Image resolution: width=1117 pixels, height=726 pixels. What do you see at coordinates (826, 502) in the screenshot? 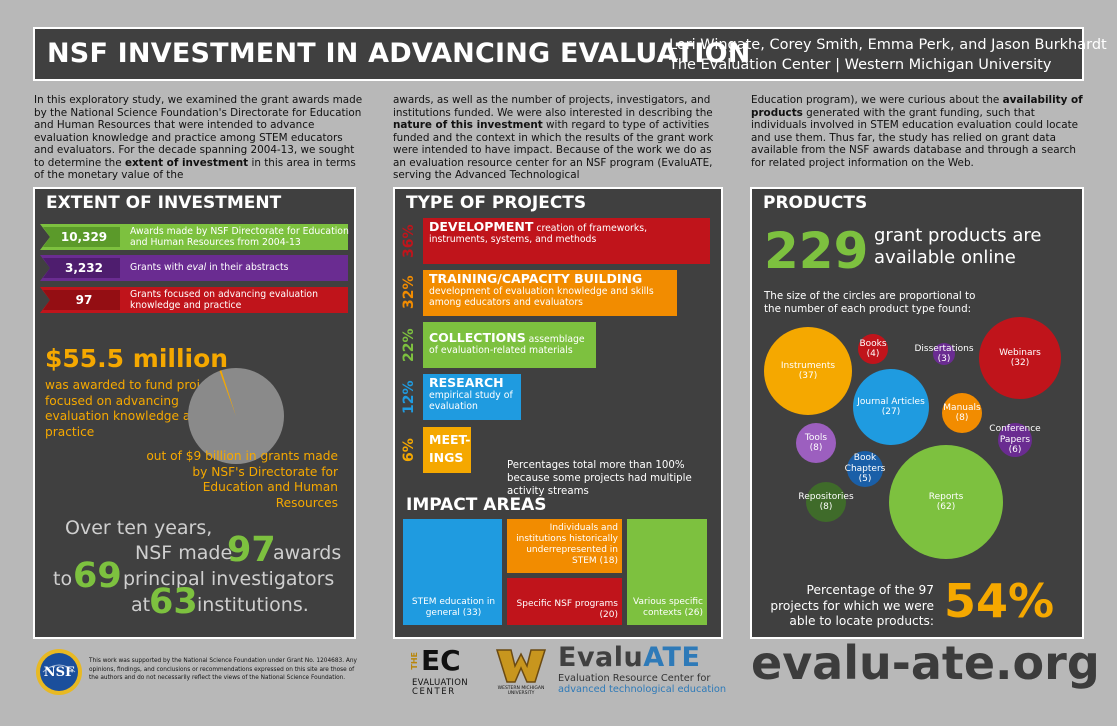
I see `circle-repositories: Repositories (8)` at bounding box center [826, 502].